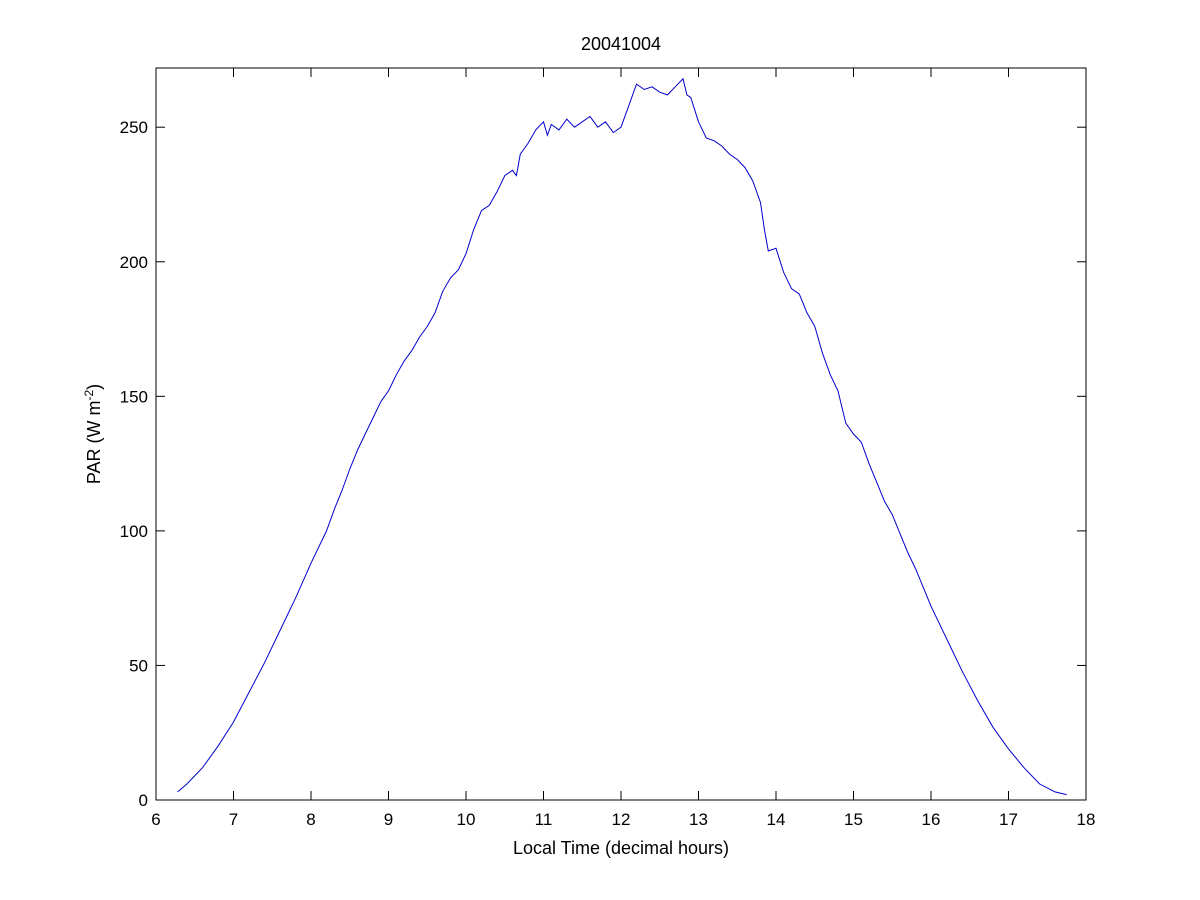 The height and width of the screenshot is (900, 1200). I want to click on y-axis-title: PAR (W m-2), so click(93, 434).